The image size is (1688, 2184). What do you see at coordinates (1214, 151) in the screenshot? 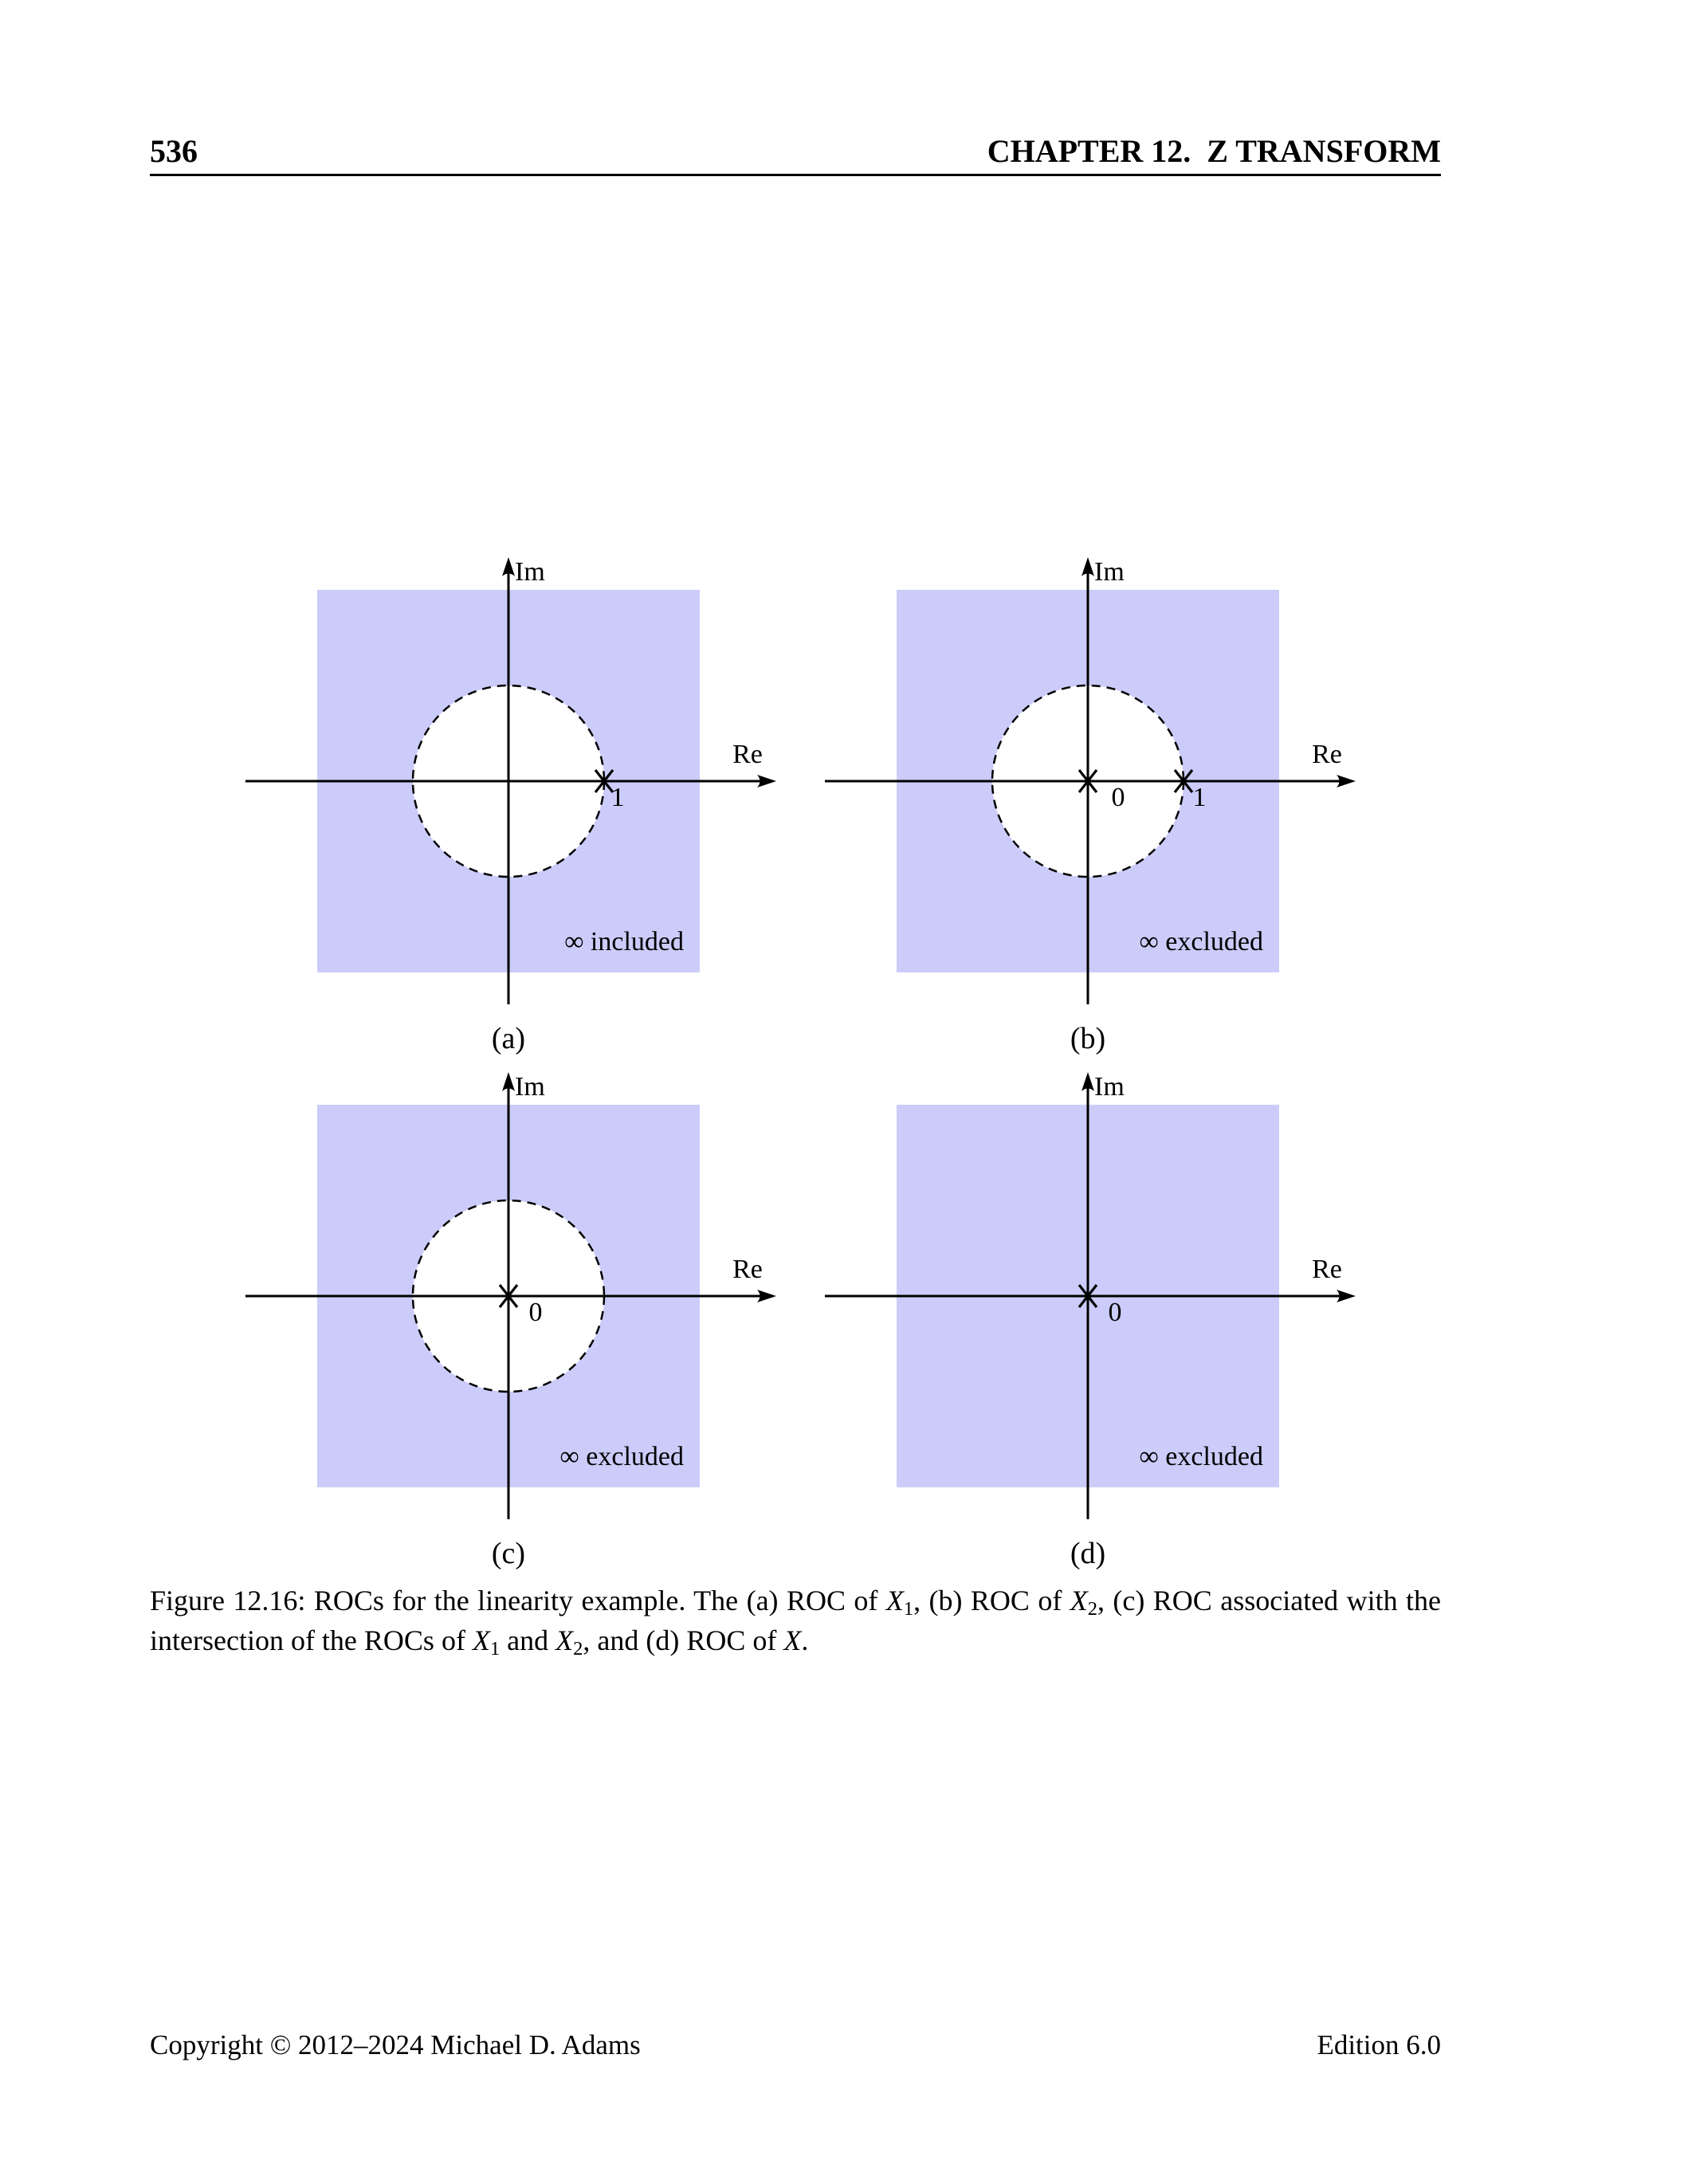
I see `chapter-title: CHAPTER 12. Z TRANSFORM` at bounding box center [1214, 151].